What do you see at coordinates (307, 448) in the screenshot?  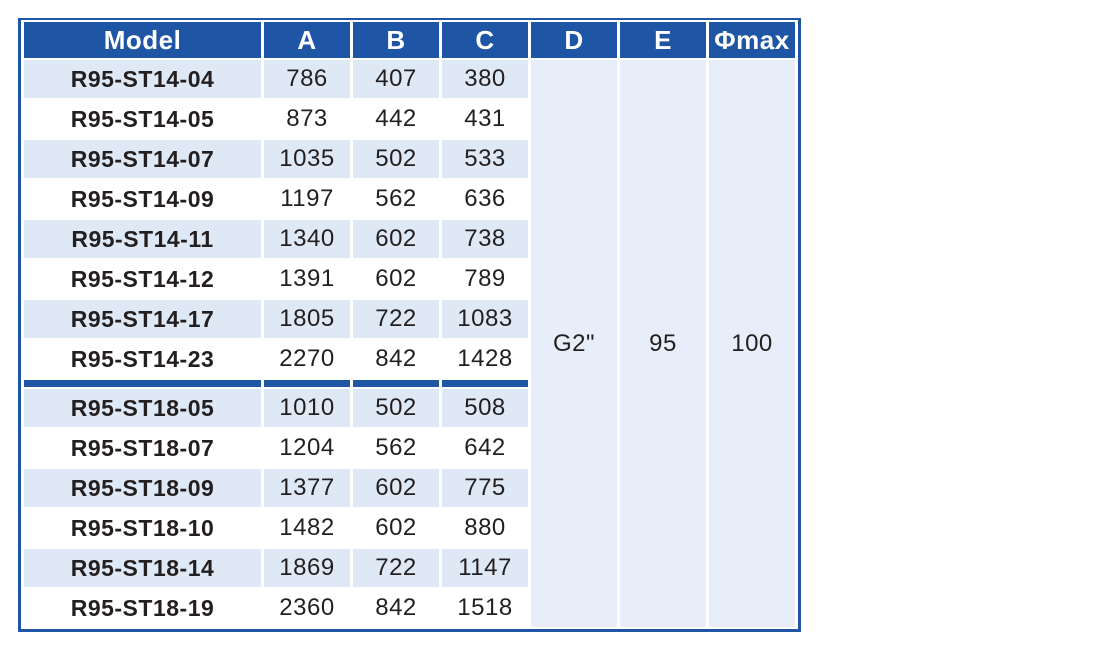 I see `value-cell-a: 1204` at bounding box center [307, 448].